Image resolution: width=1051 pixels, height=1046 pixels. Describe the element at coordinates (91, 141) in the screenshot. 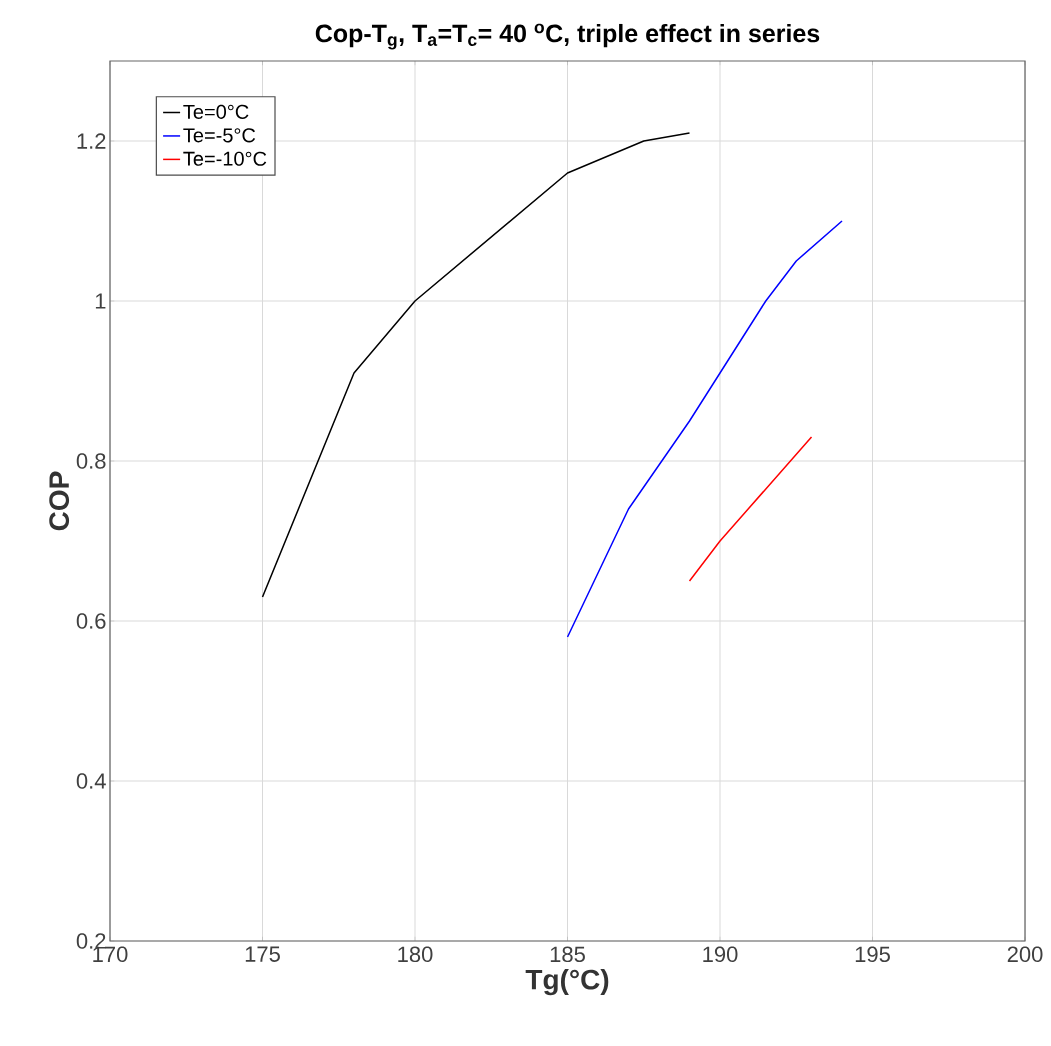

I see `y-tick-label: 1.2` at that location.